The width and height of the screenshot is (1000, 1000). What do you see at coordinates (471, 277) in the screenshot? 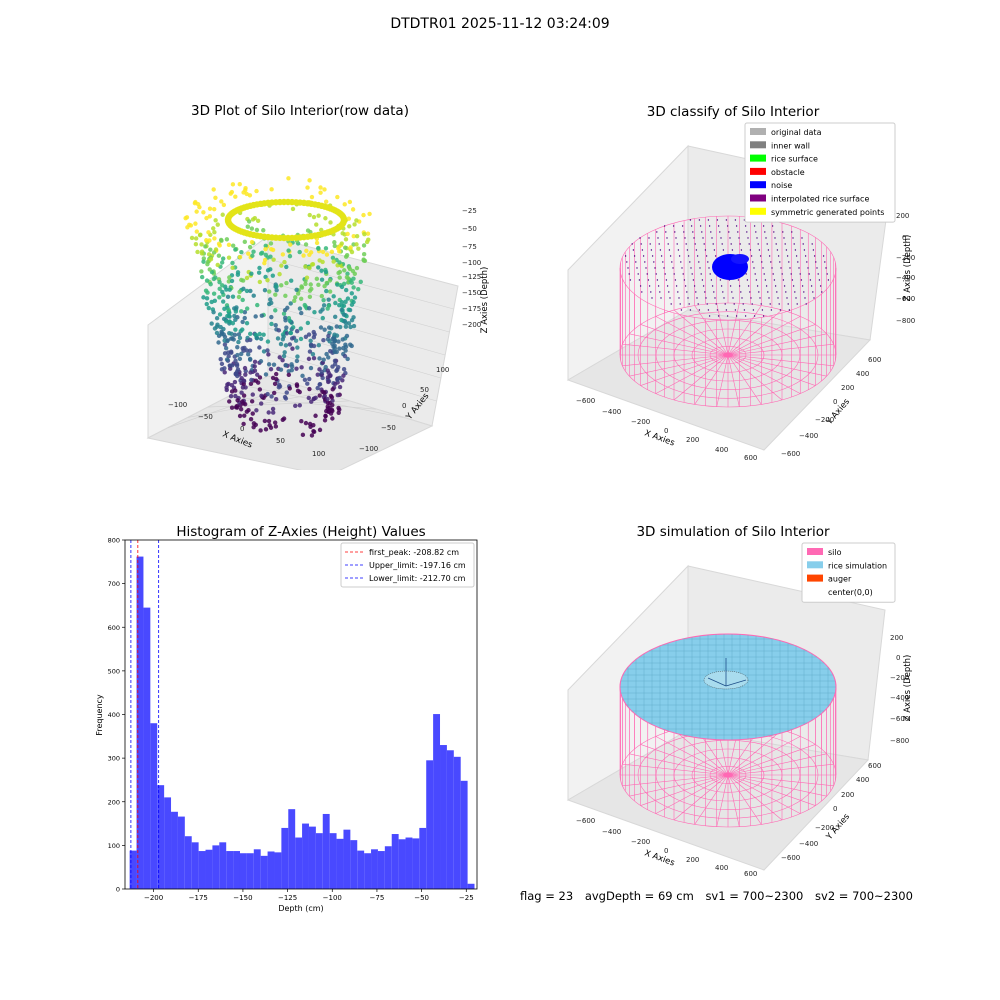
I see `raw-z-tick: −125` at bounding box center [471, 277].